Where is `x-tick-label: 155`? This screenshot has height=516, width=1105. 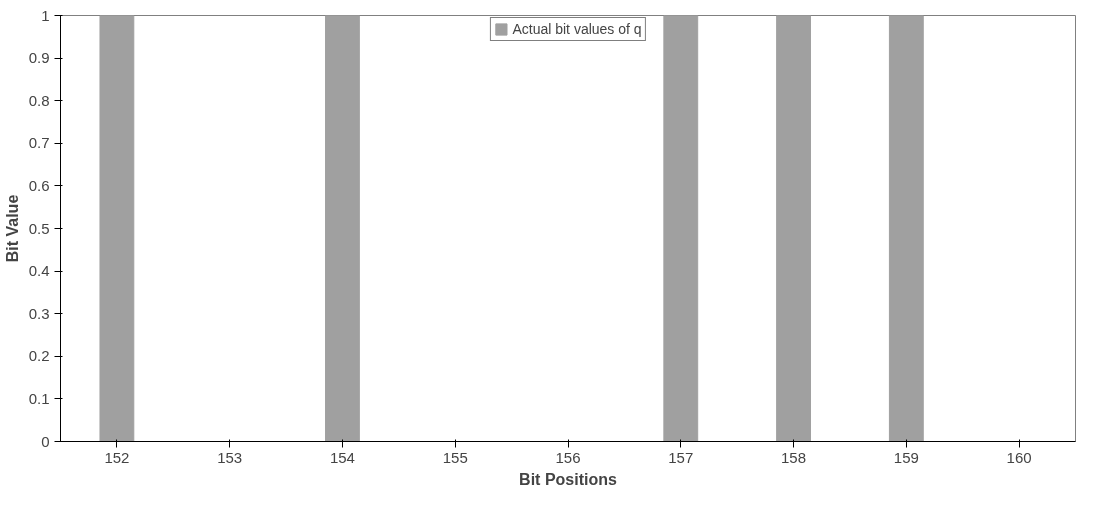 x-tick-label: 155 is located at coordinates (455, 457).